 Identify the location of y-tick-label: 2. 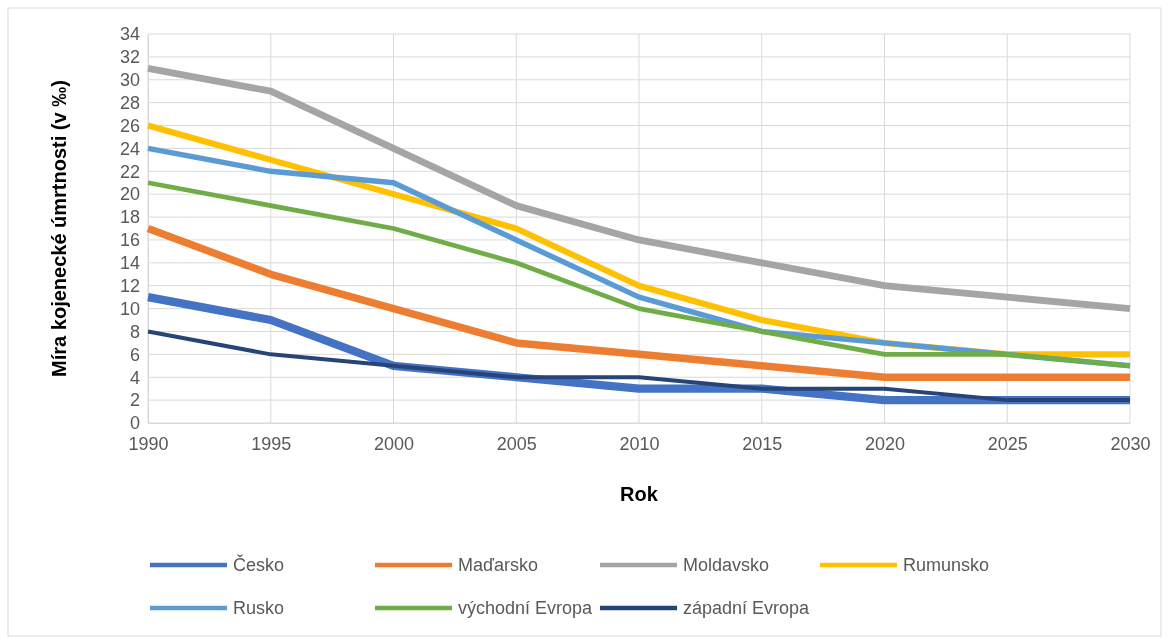
(134, 400).